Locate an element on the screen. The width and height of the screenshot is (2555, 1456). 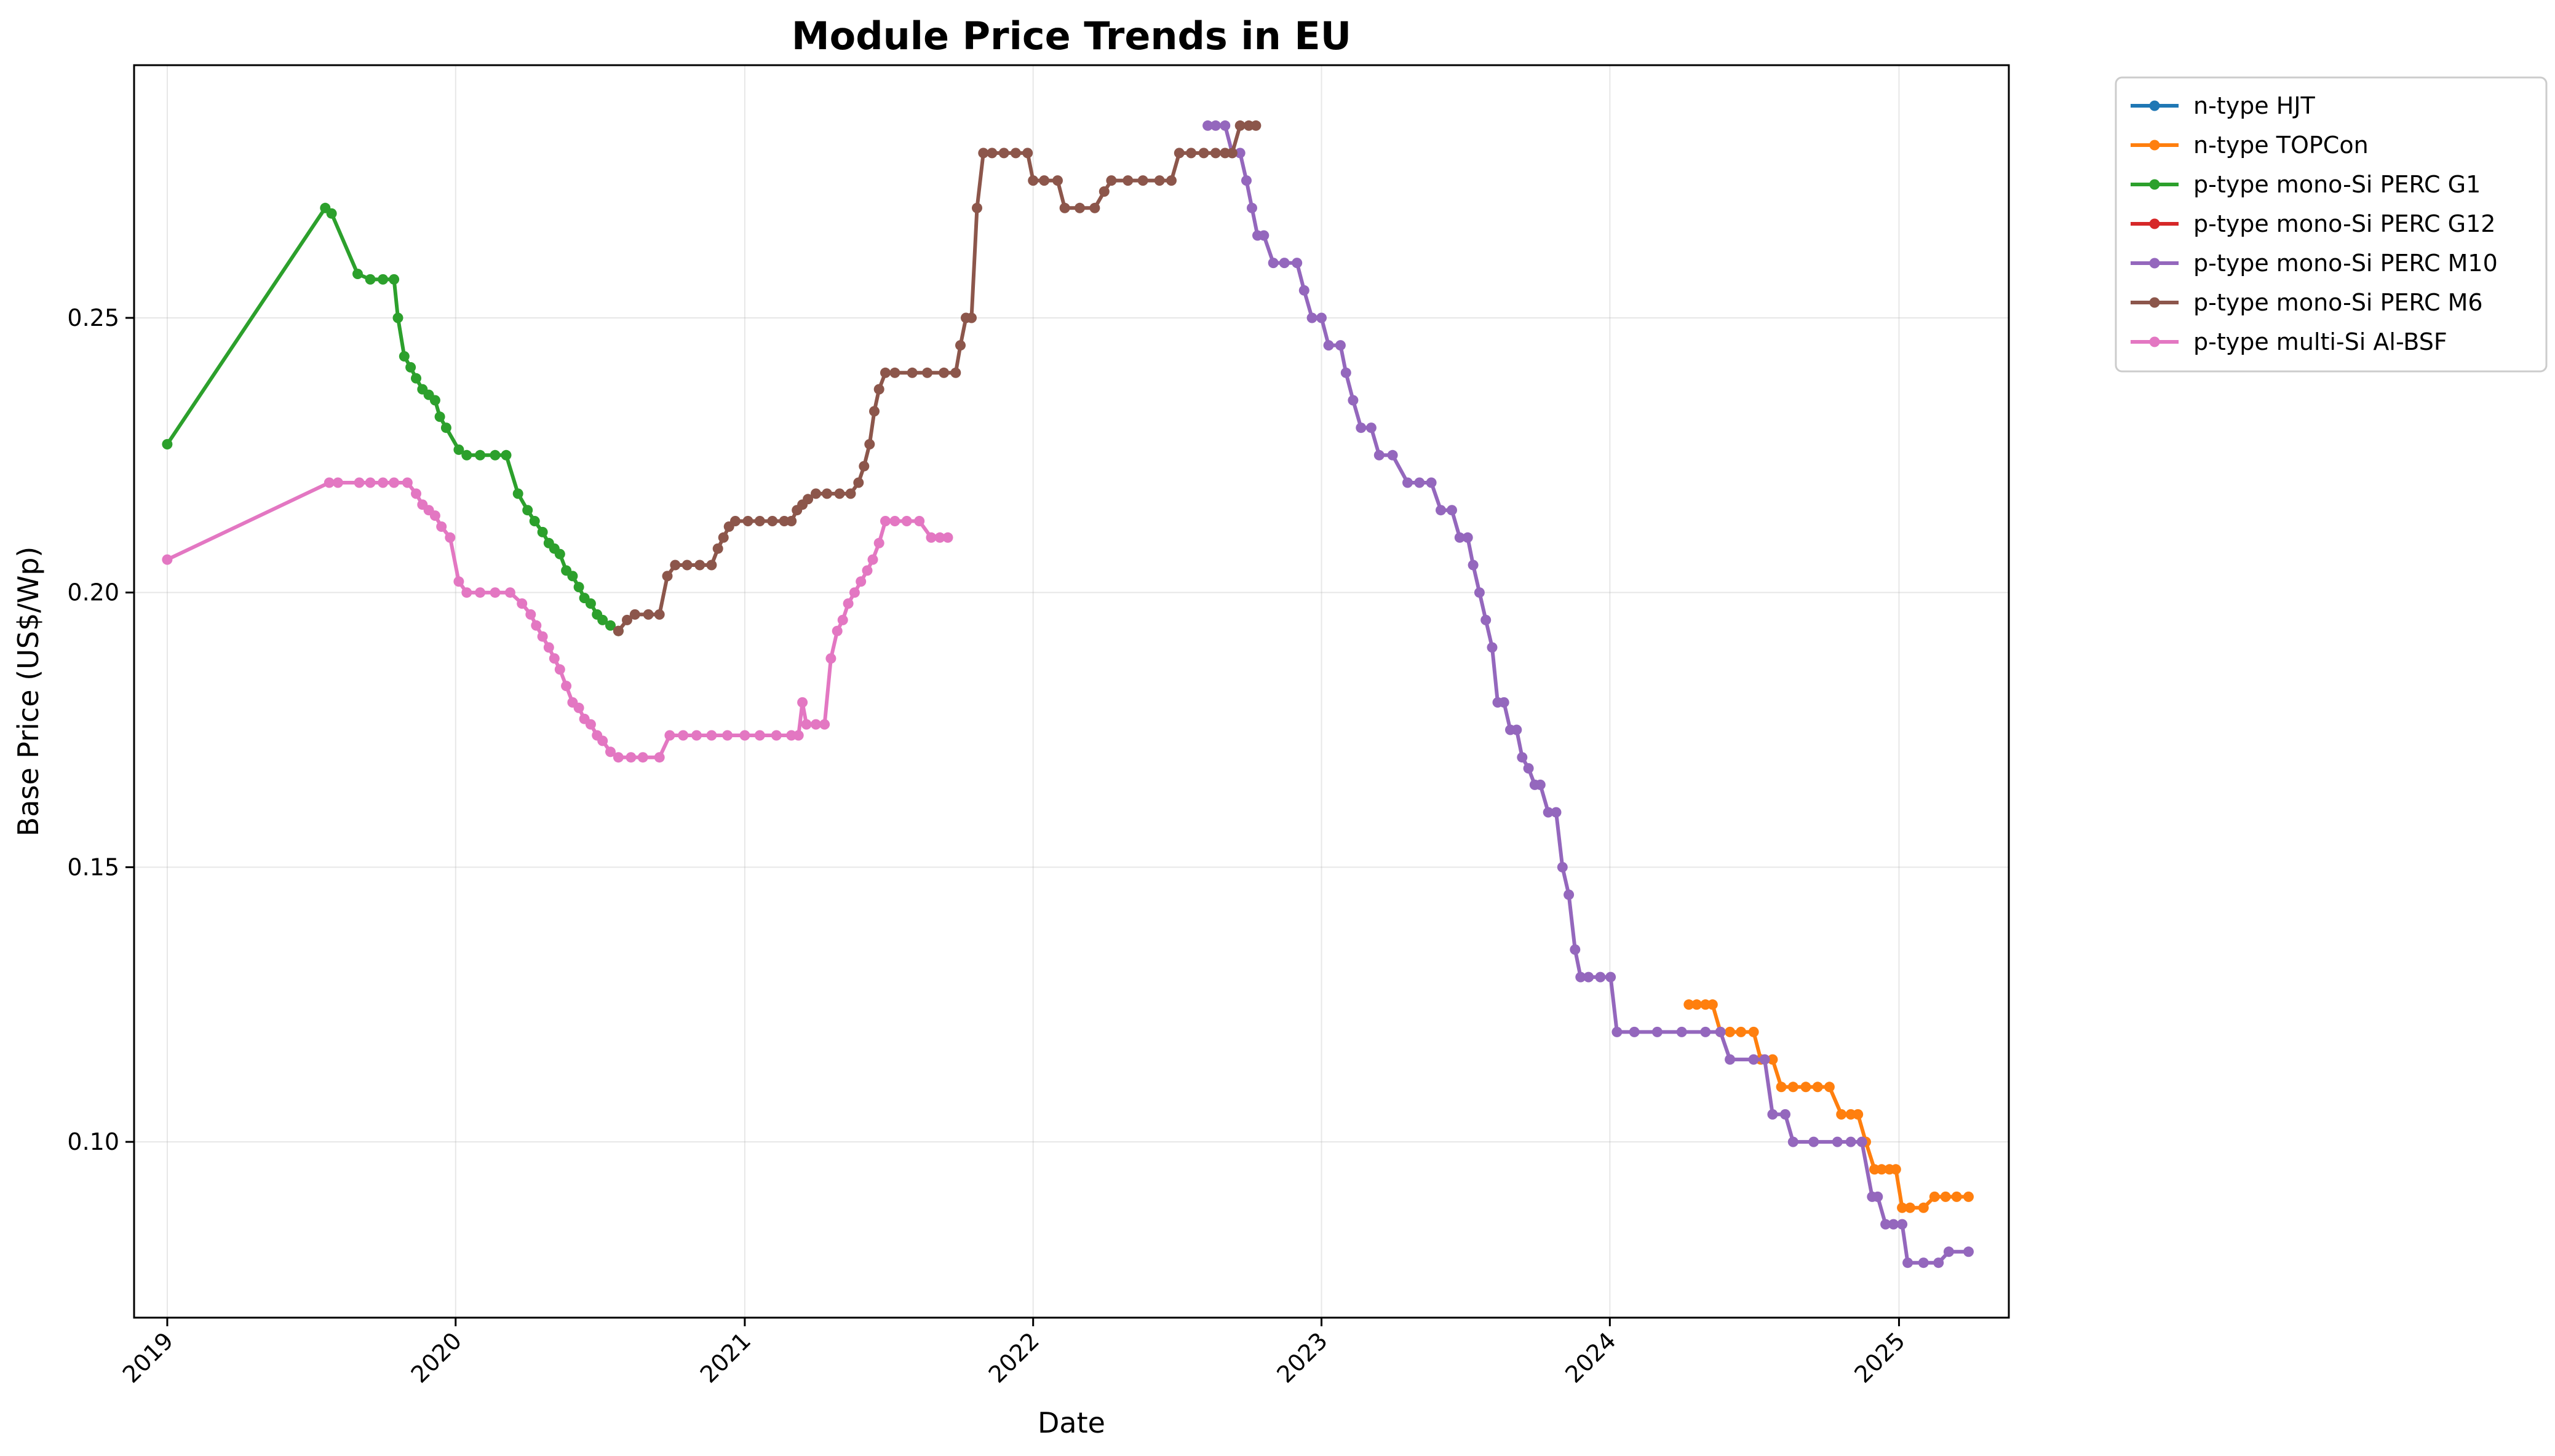
legend-label: p-type multi-Si Al-BSF is located at coordinates (2320, 341).